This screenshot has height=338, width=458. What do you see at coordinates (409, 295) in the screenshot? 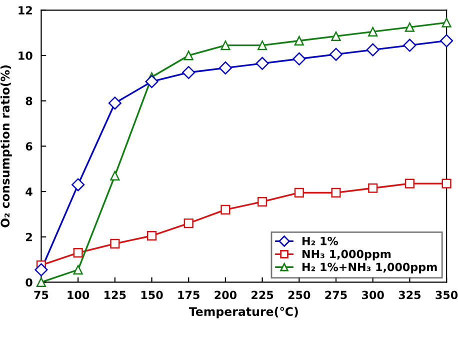
I see `x-tick-label: 325` at bounding box center [409, 295].